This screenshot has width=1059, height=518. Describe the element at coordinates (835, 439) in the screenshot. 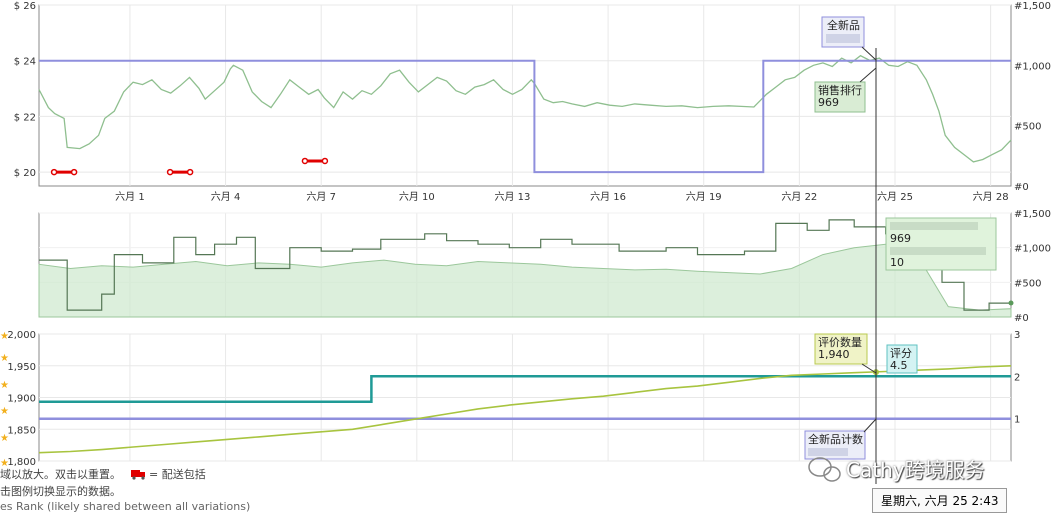

I see `tooltip-new-count-label: 全新品计数` at that location.